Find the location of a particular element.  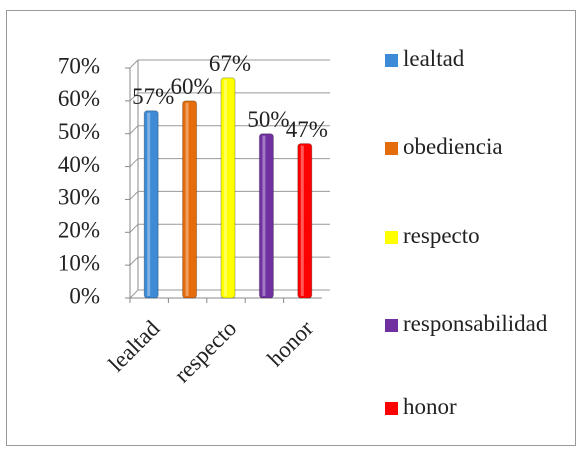

y-tick-label: 30% is located at coordinates (79, 197).